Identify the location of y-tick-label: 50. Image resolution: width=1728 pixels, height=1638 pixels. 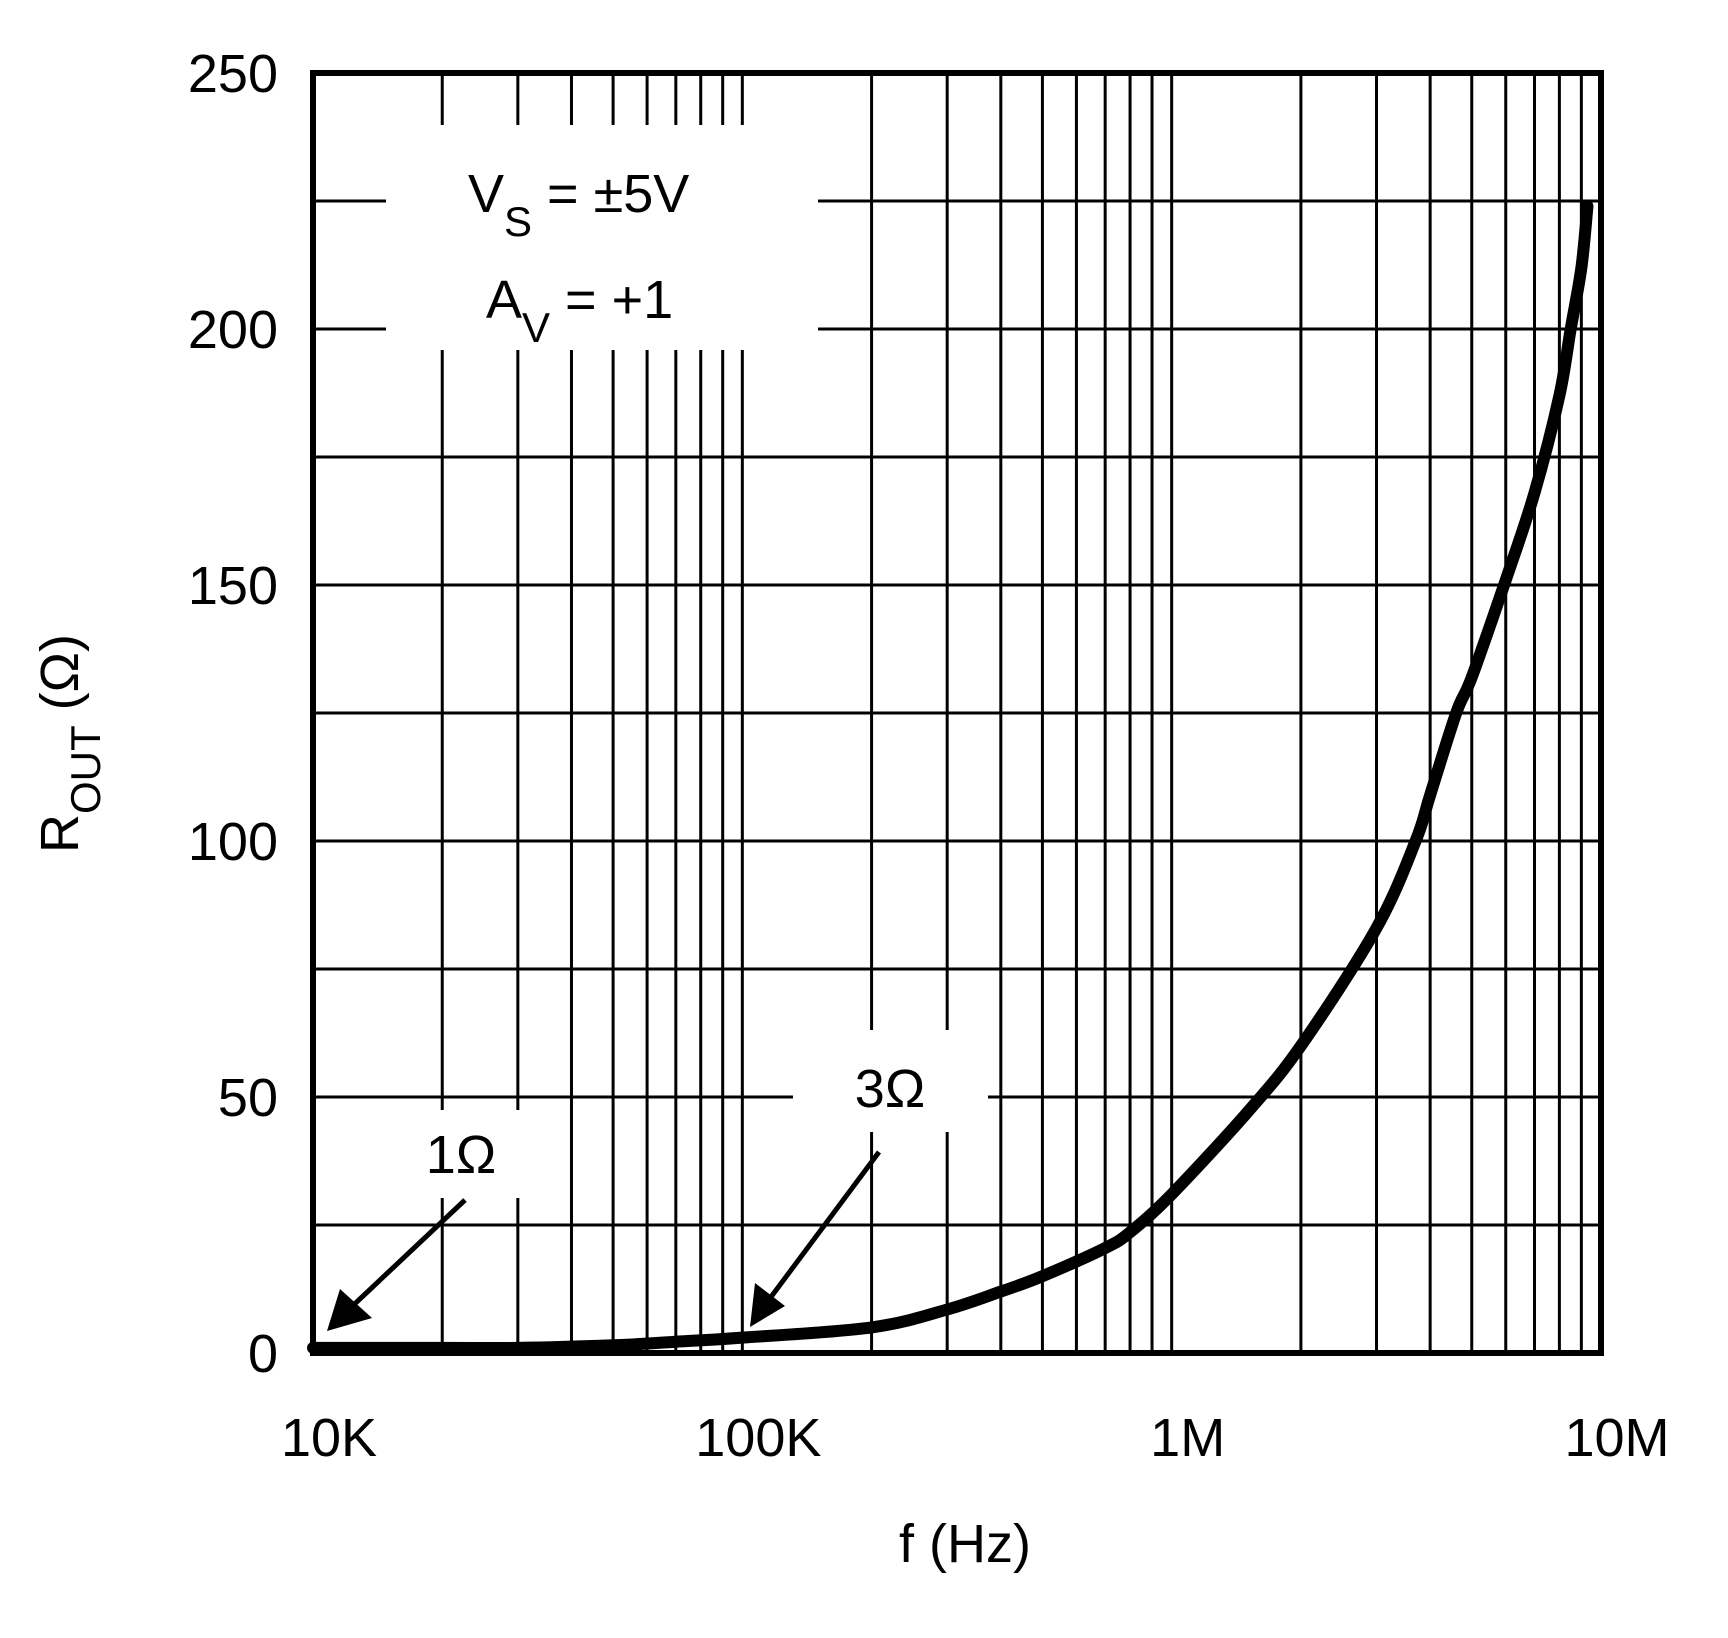
(248, 1098).